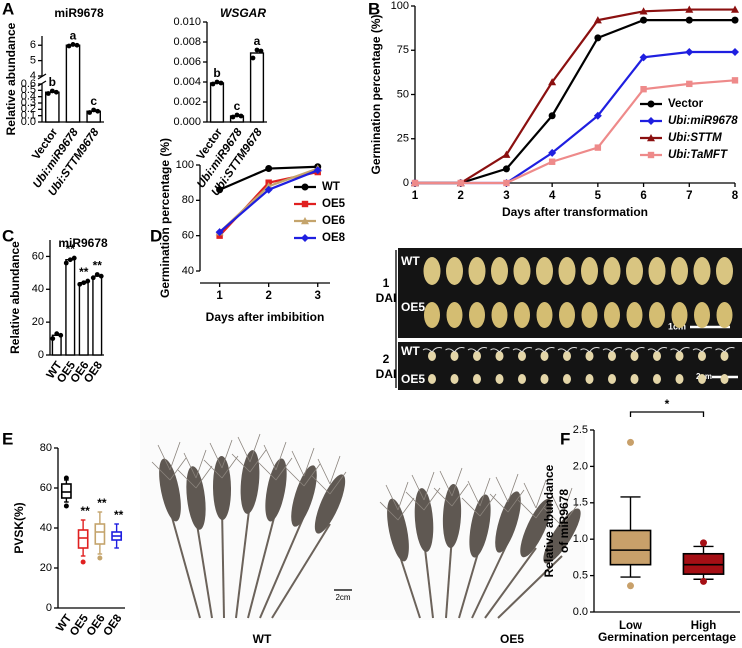  I want to click on x-axis-label: Days after imbibition, so click(265, 317).